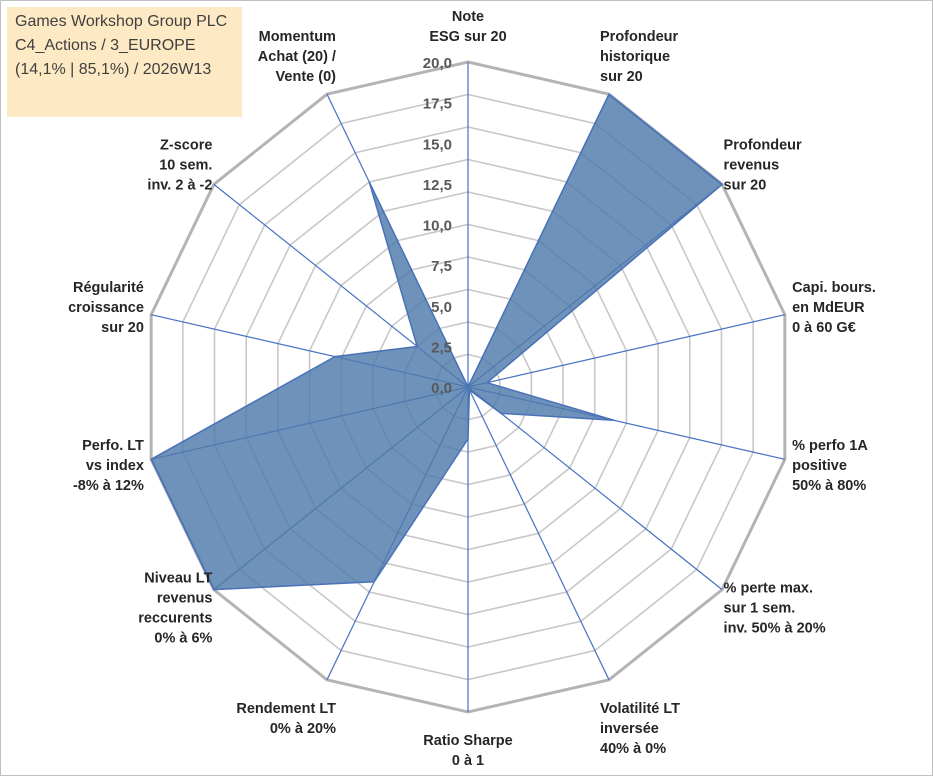 This screenshot has width=933, height=776. I want to click on axis-label-11: Régularité croissance sur 20, so click(106, 308).